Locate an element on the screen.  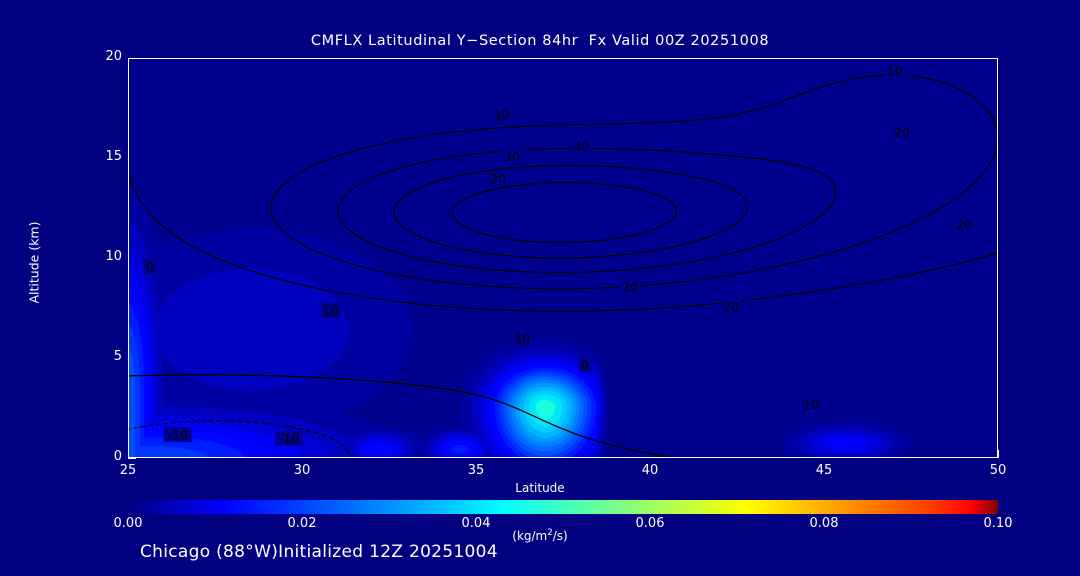
colorbar-tick-label: 0.08 is located at coordinates (824, 523).